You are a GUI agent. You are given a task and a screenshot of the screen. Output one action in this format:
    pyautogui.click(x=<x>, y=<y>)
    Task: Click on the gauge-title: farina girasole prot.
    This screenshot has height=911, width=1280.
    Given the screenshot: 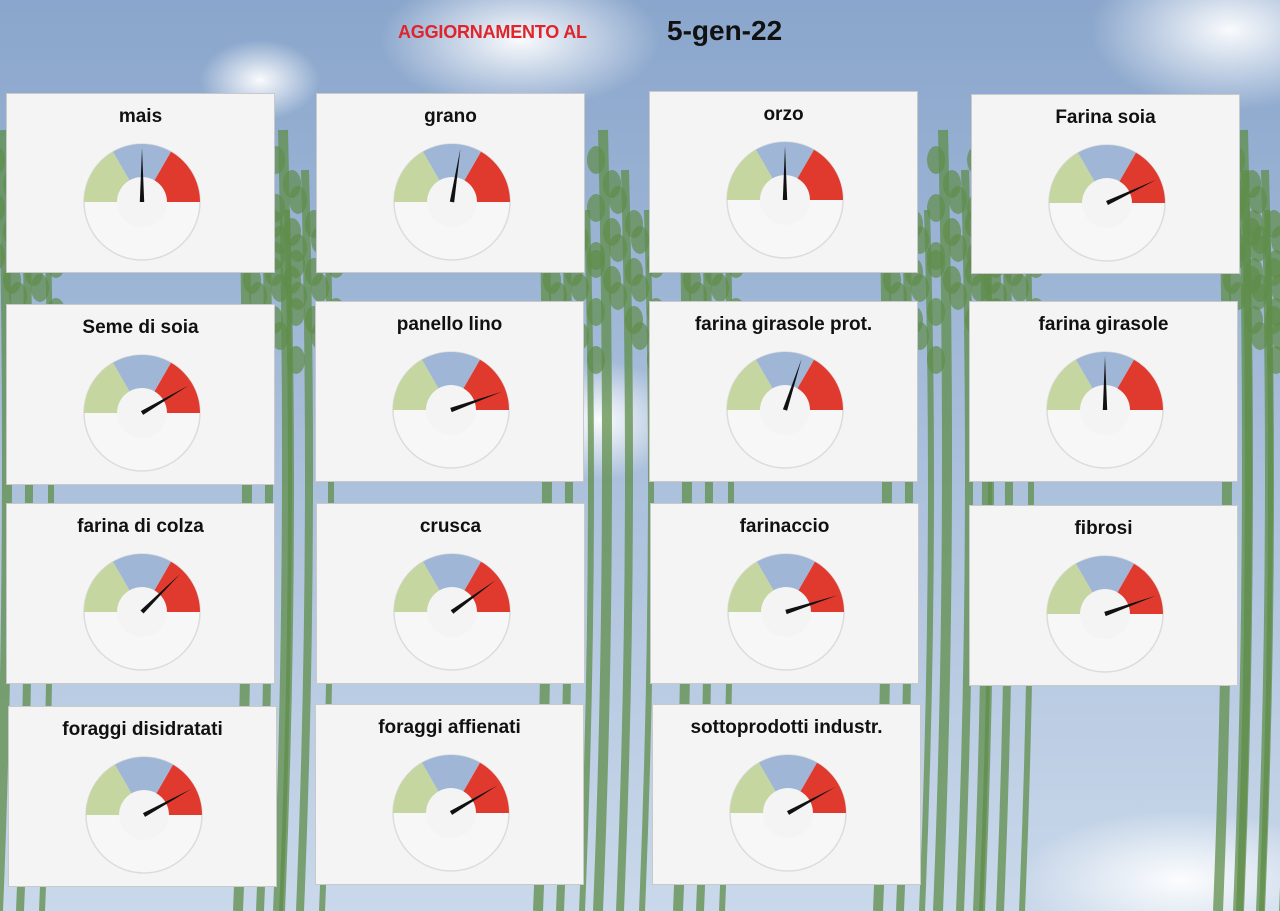 What is the action you would take?
    pyautogui.click(x=783, y=324)
    